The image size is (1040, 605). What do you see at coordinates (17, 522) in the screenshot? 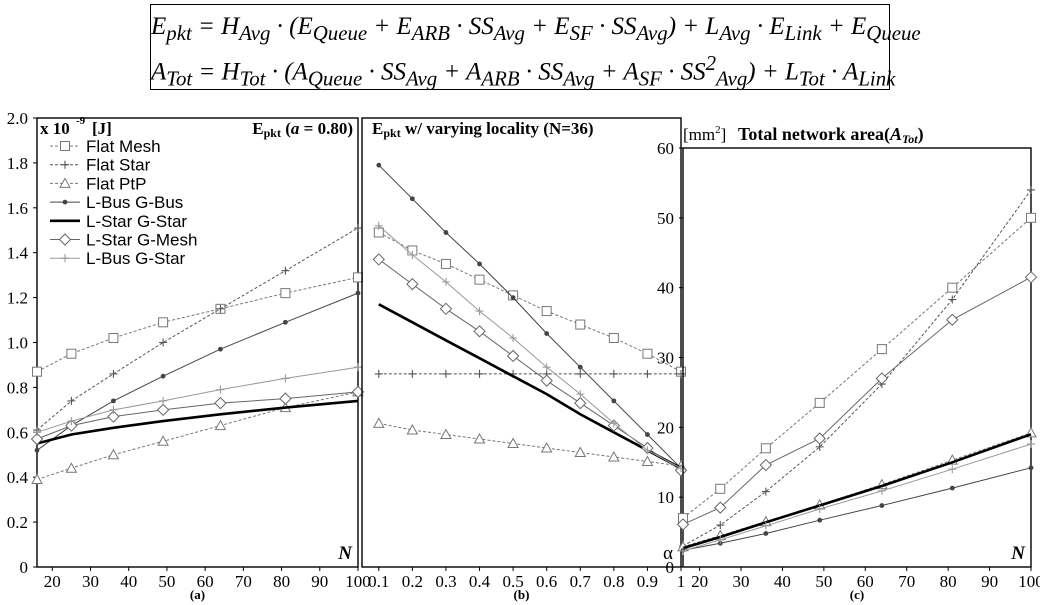
I see `y-tick-label: 0.2` at bounding box center [17, 522].